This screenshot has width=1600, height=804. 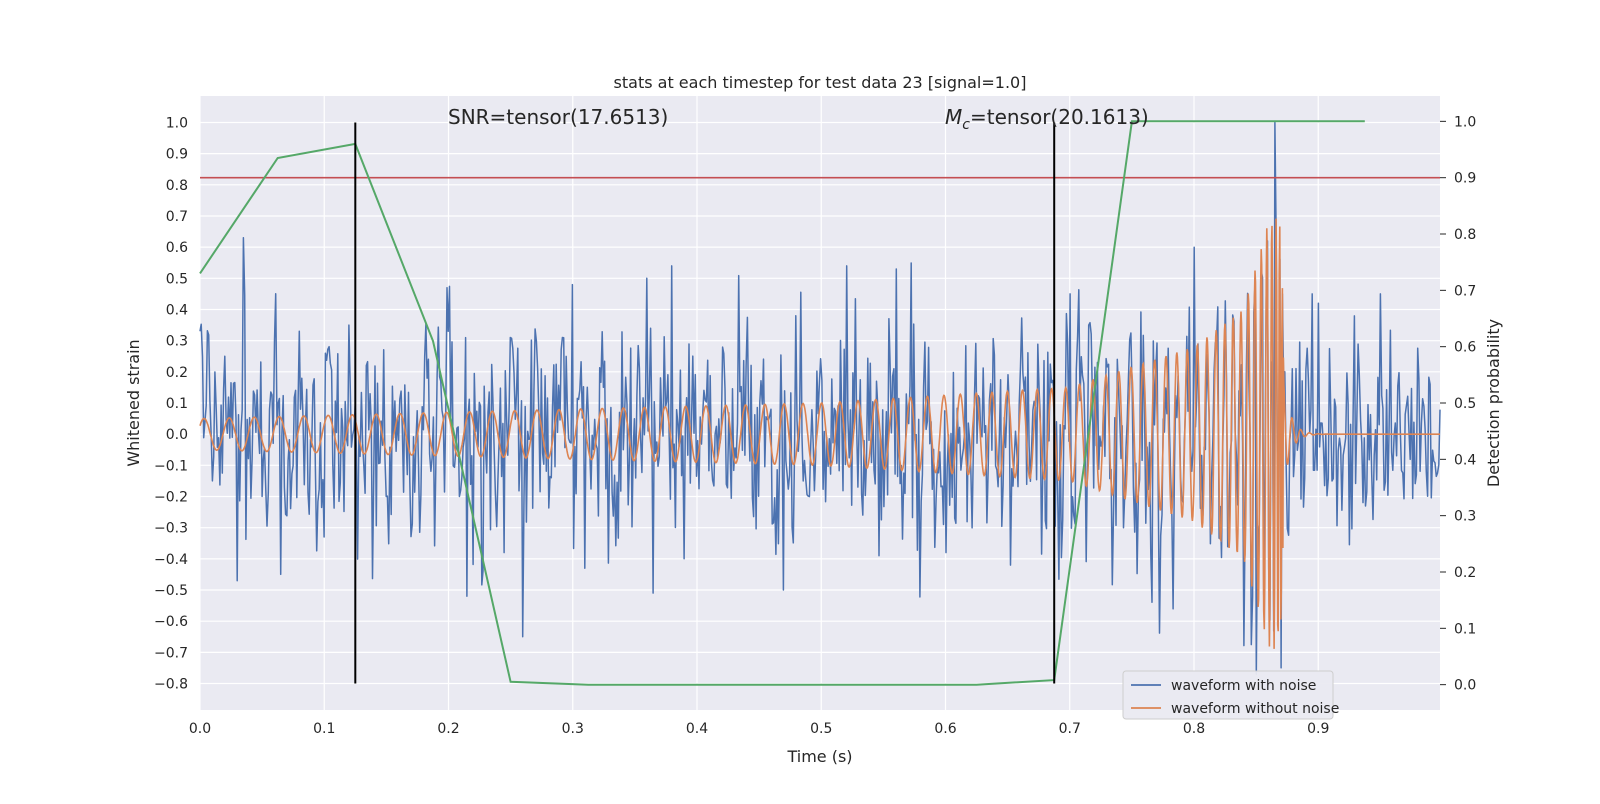 What do you see at coordinates (953, 117) in the screenshot?
I see `chirp-mass-symbol: M` at bounding box center [953, 117].